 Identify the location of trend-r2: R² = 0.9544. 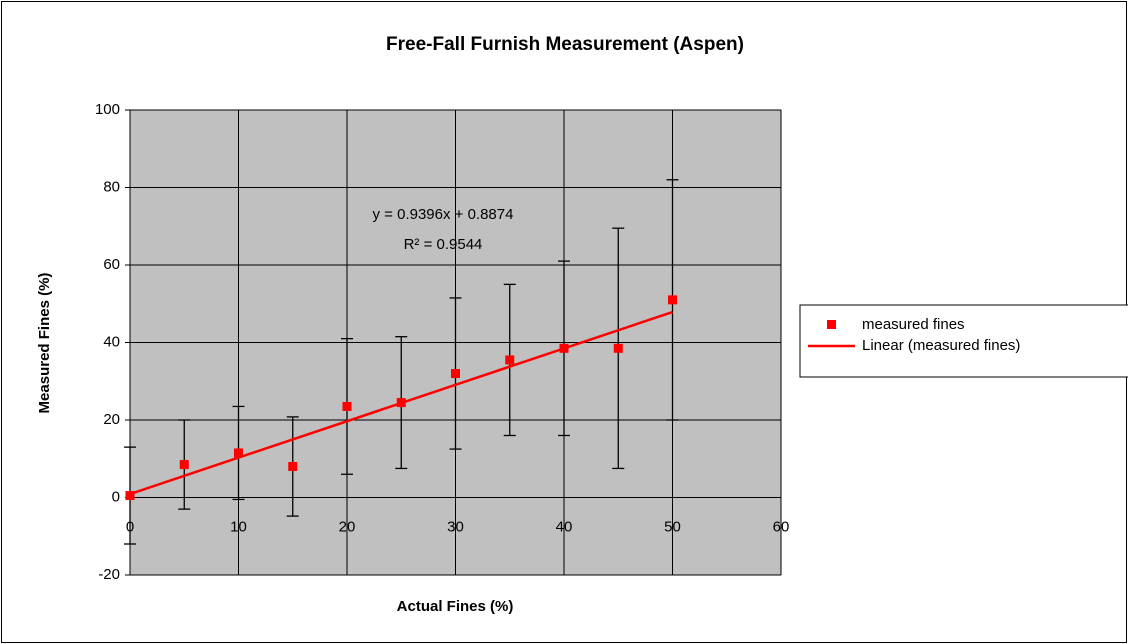
(443, 244).